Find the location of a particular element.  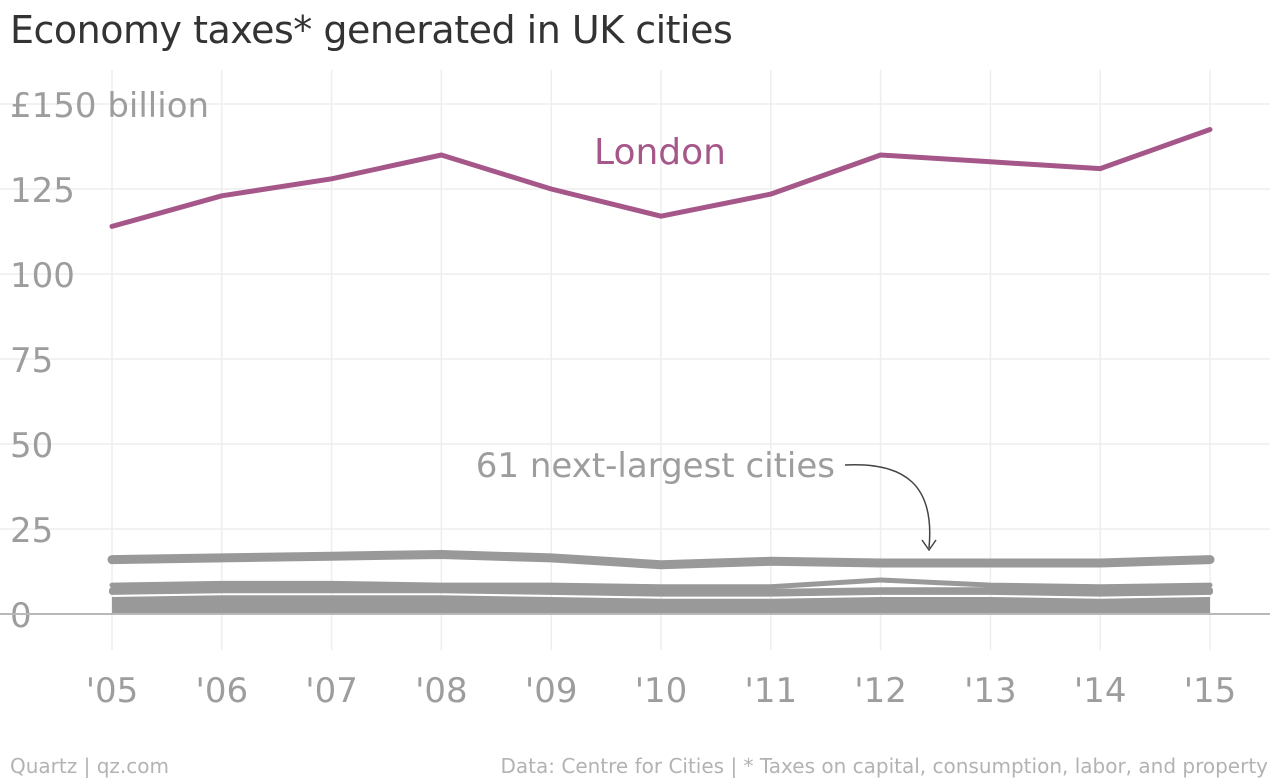

x-tick-label: '06 is located at coordinates (221, 691).